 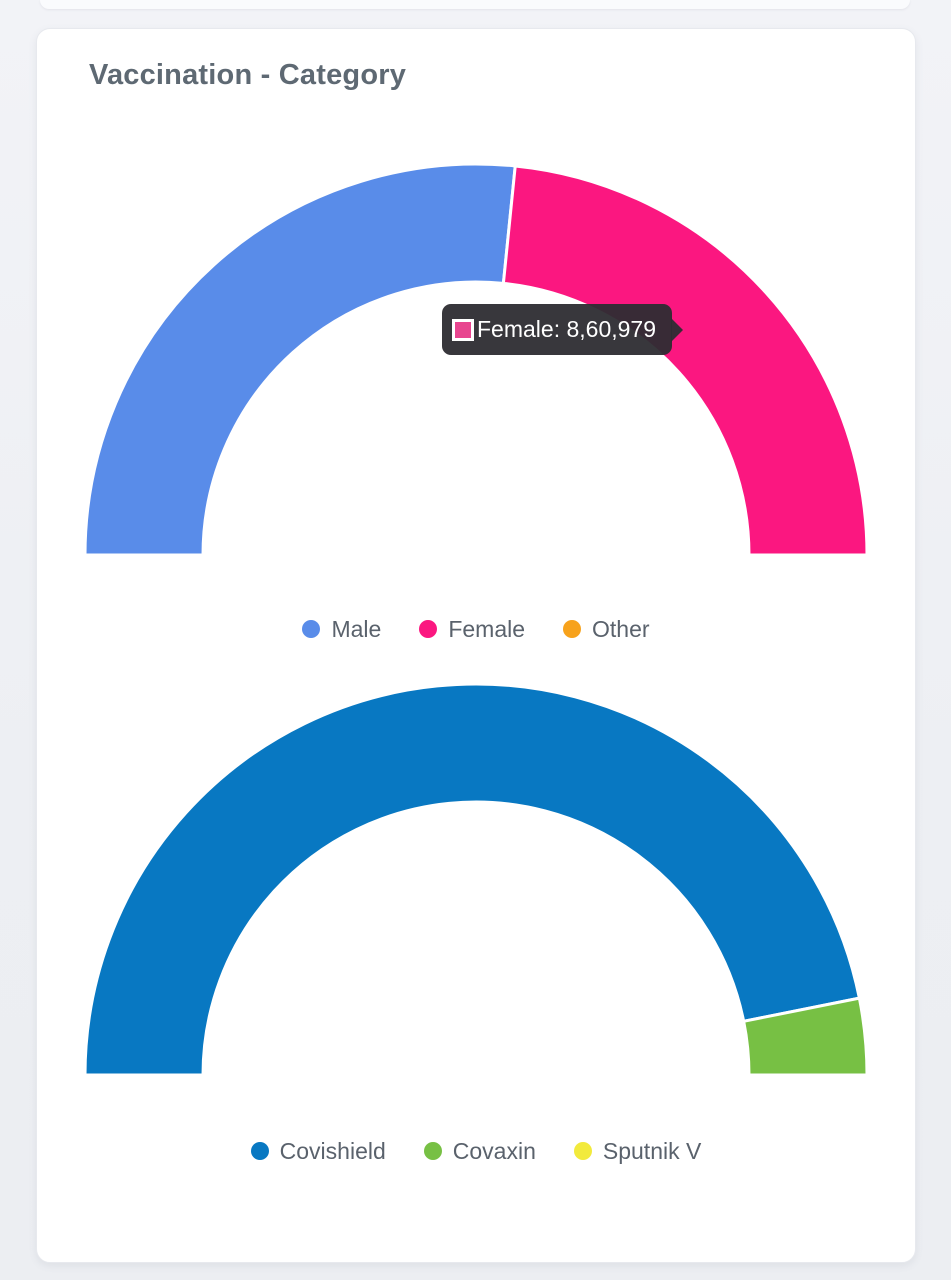 I want to click on legend-label: Other, so click(x=621, y=628).